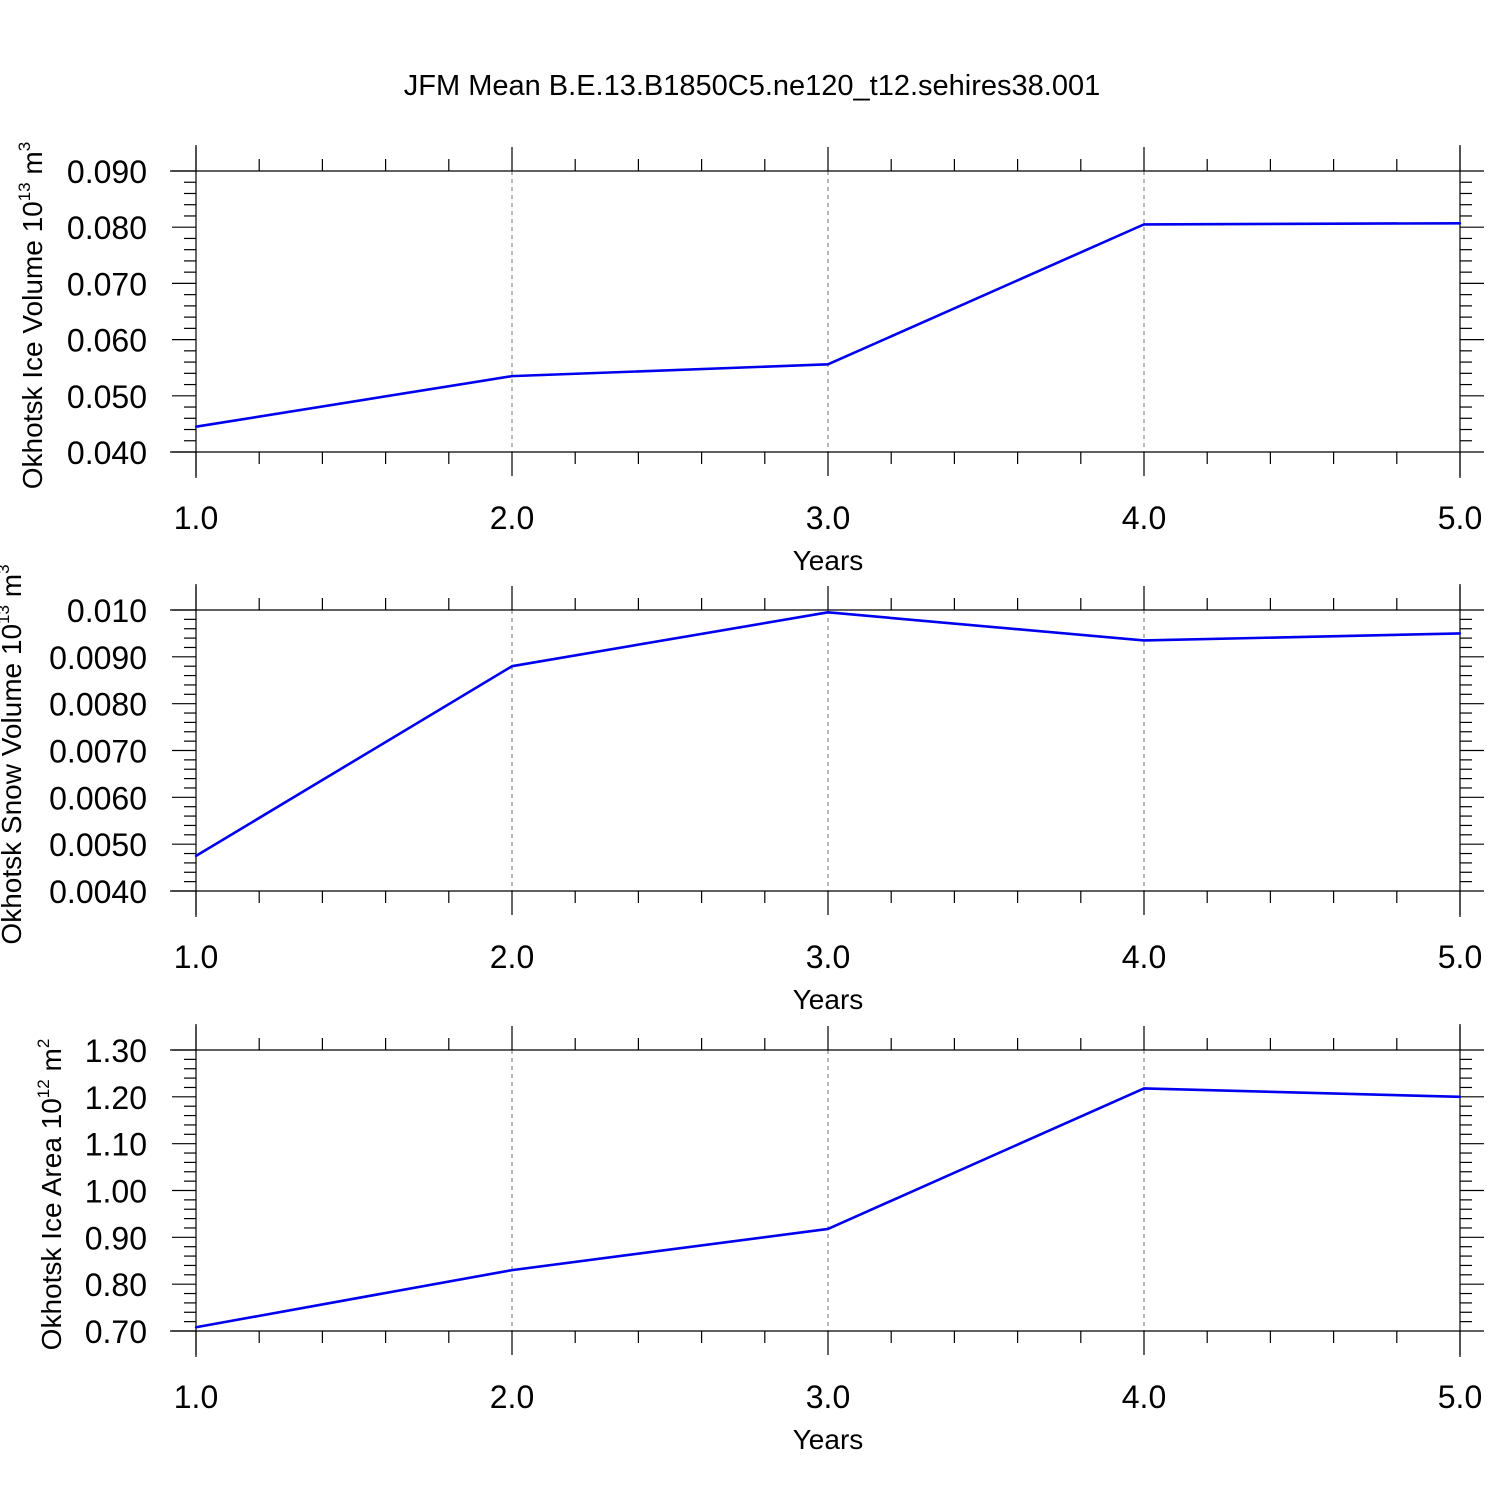  Describe the element at coordinates (116, 1051) in the screenshot. I see `y-tick-label: 1.30` at that location.